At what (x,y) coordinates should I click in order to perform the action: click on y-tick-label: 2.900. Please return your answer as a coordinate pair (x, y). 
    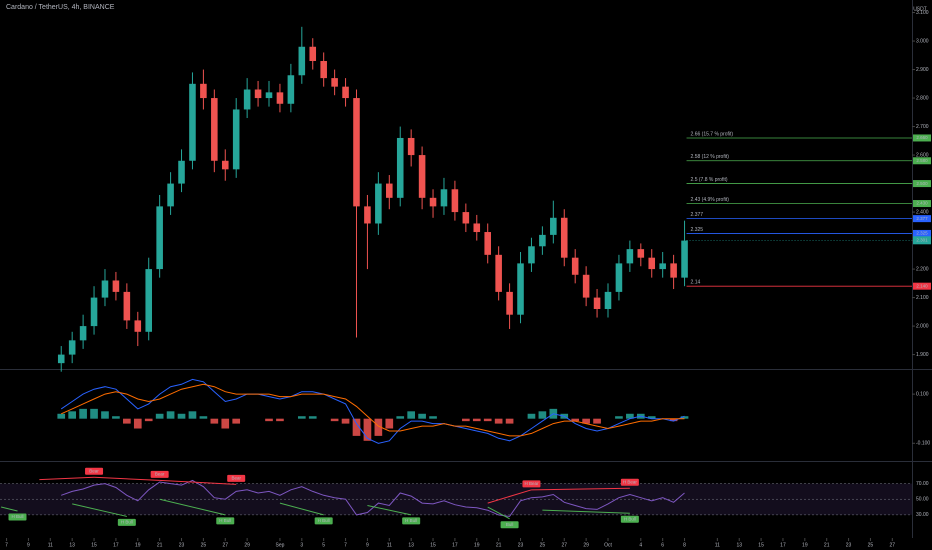
    Looking at the image, I should click on (922, 70).